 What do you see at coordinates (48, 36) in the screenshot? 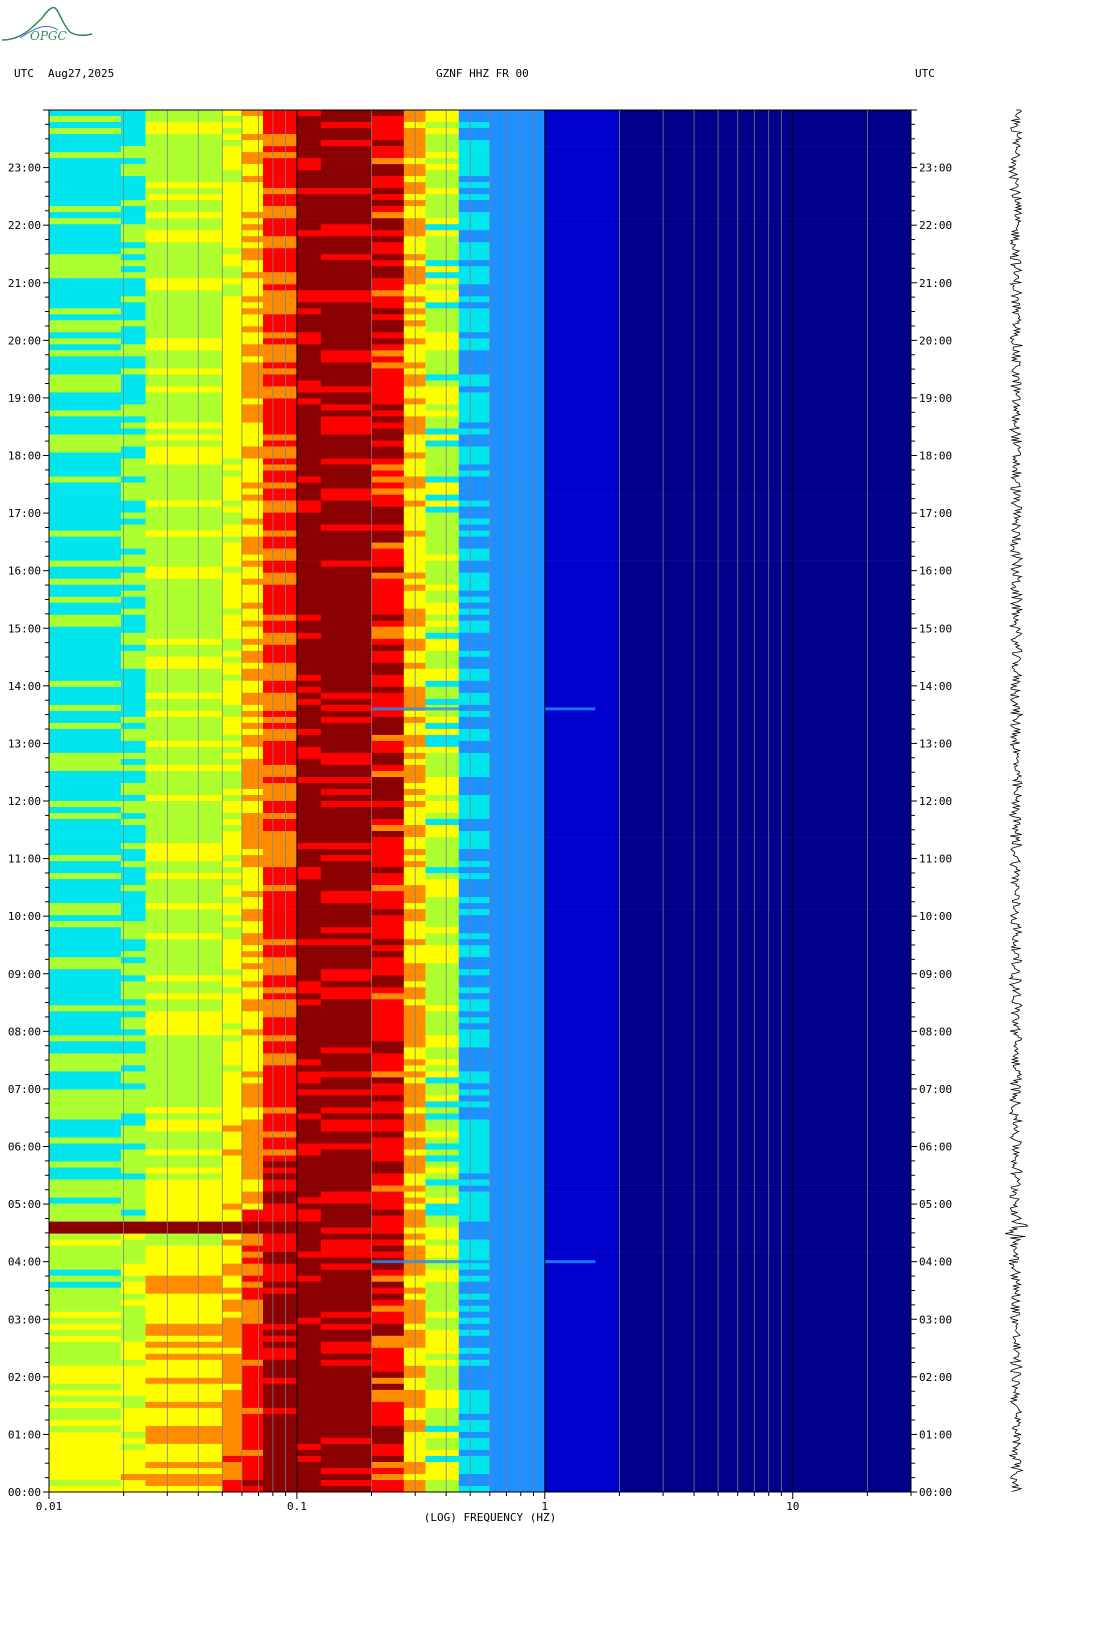
I see `logo-text: OPGC` at bounding box center [48, 36].